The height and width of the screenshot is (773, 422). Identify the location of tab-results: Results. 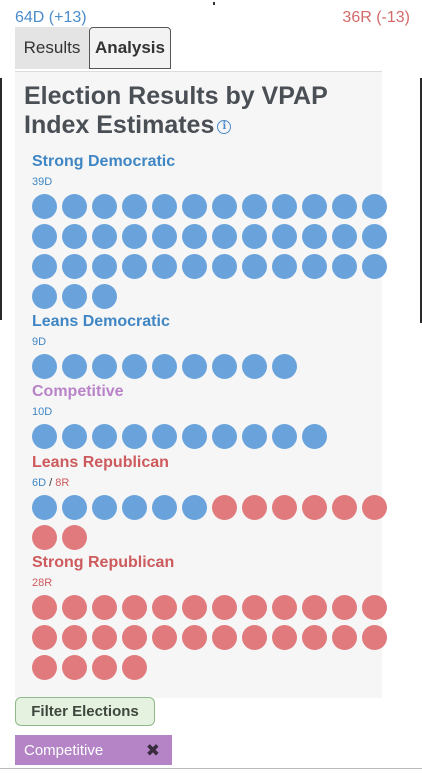
(52, 48).